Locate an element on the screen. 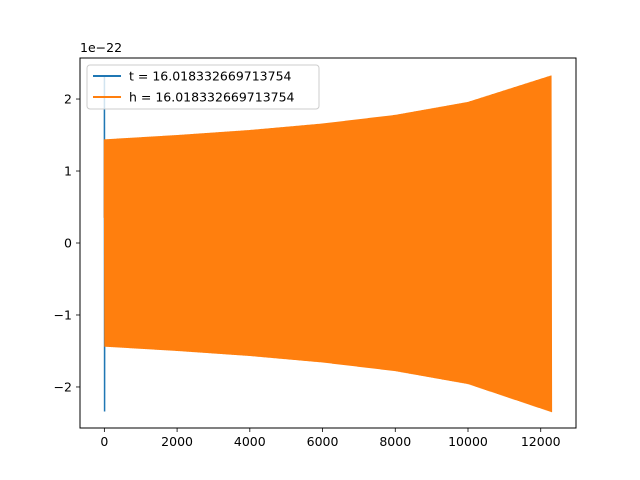 This screenshot has height=480, width=640. x-tick-label: 12000 is located at coordinates (541, 441).